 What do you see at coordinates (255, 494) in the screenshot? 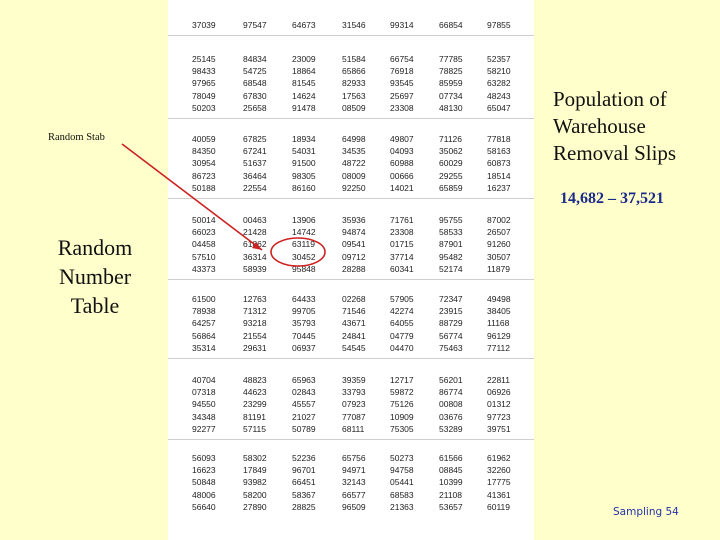
I see `table-cell: 58200` at bounding box center [255, 494].